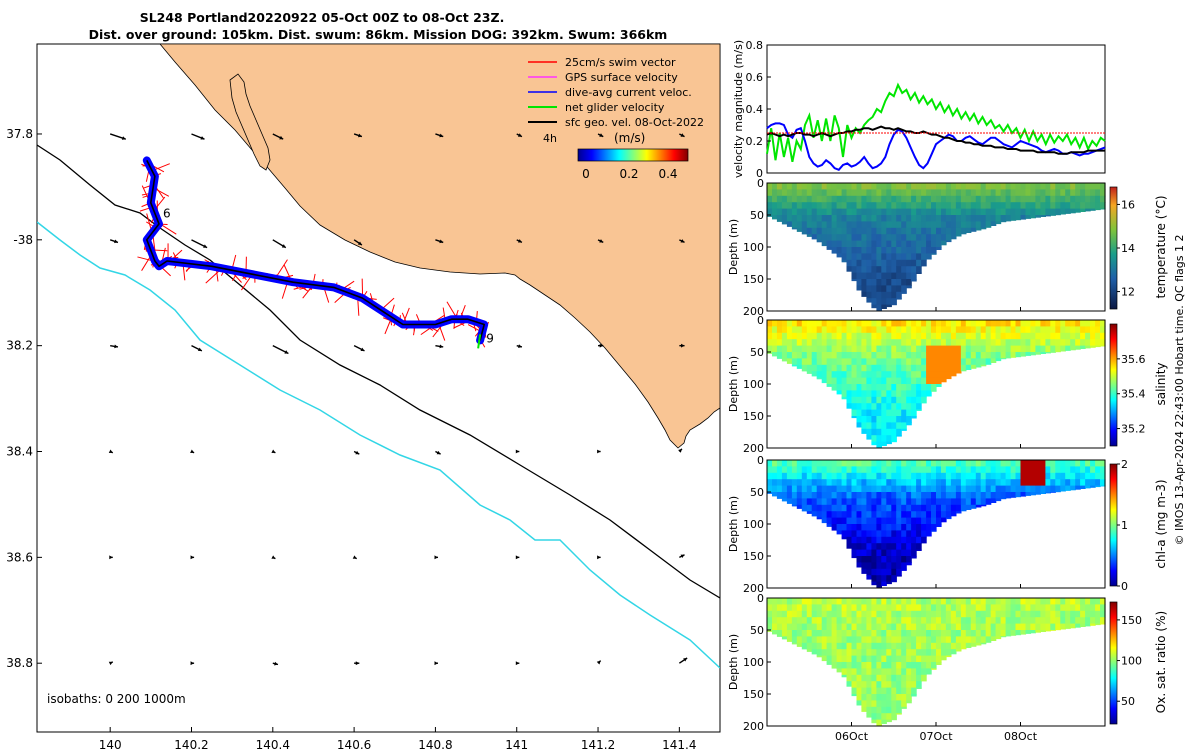  What do you see at coordinates (167, 213) in the screenshot?
I see `day-label-6: 6` at bounding box center [167, 213].